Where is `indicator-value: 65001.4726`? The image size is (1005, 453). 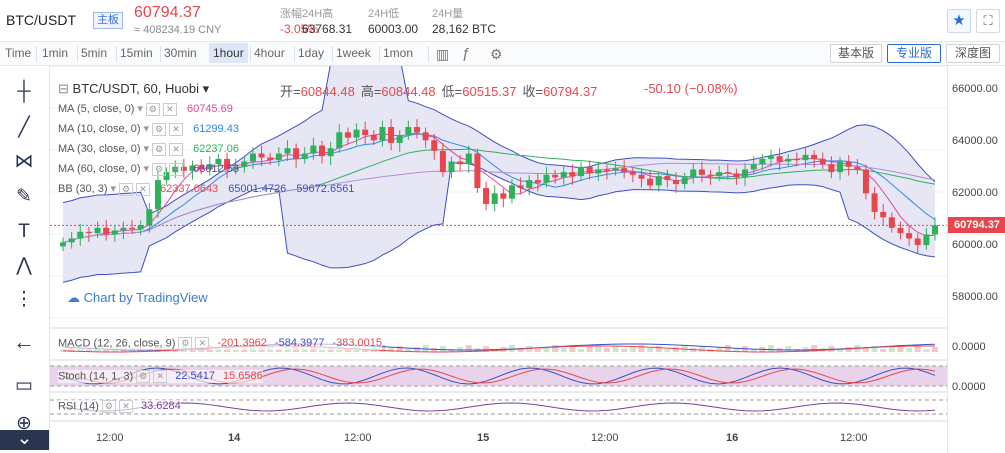 indicator-value: 65001.4726 is located at coordinates (257, 189).